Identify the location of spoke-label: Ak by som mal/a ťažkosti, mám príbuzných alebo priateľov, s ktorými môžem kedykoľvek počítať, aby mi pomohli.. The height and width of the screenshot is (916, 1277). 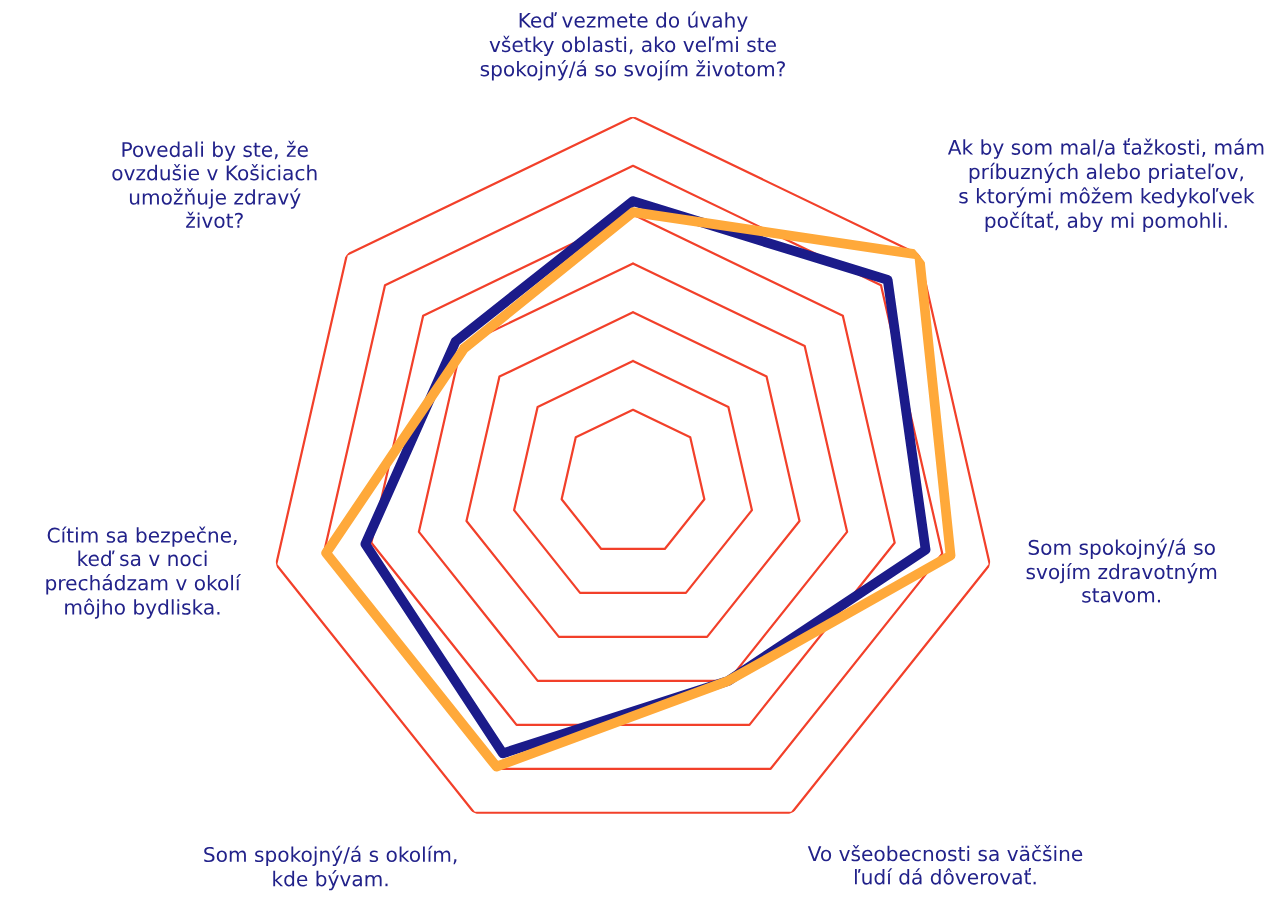
(1105, 185).